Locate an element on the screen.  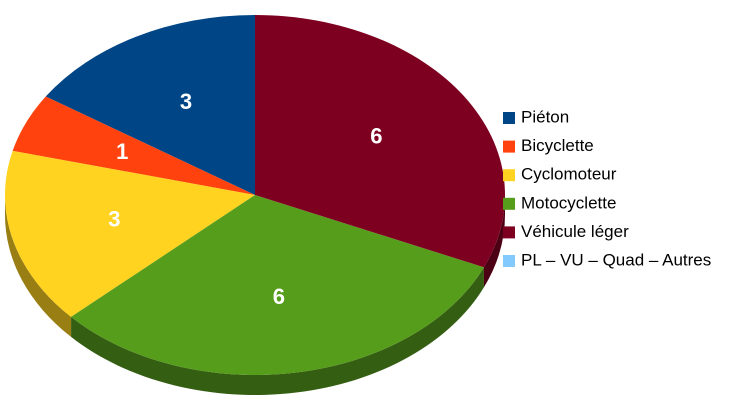
legend-label: Véhicule léger is located at coordinates (575, 231).